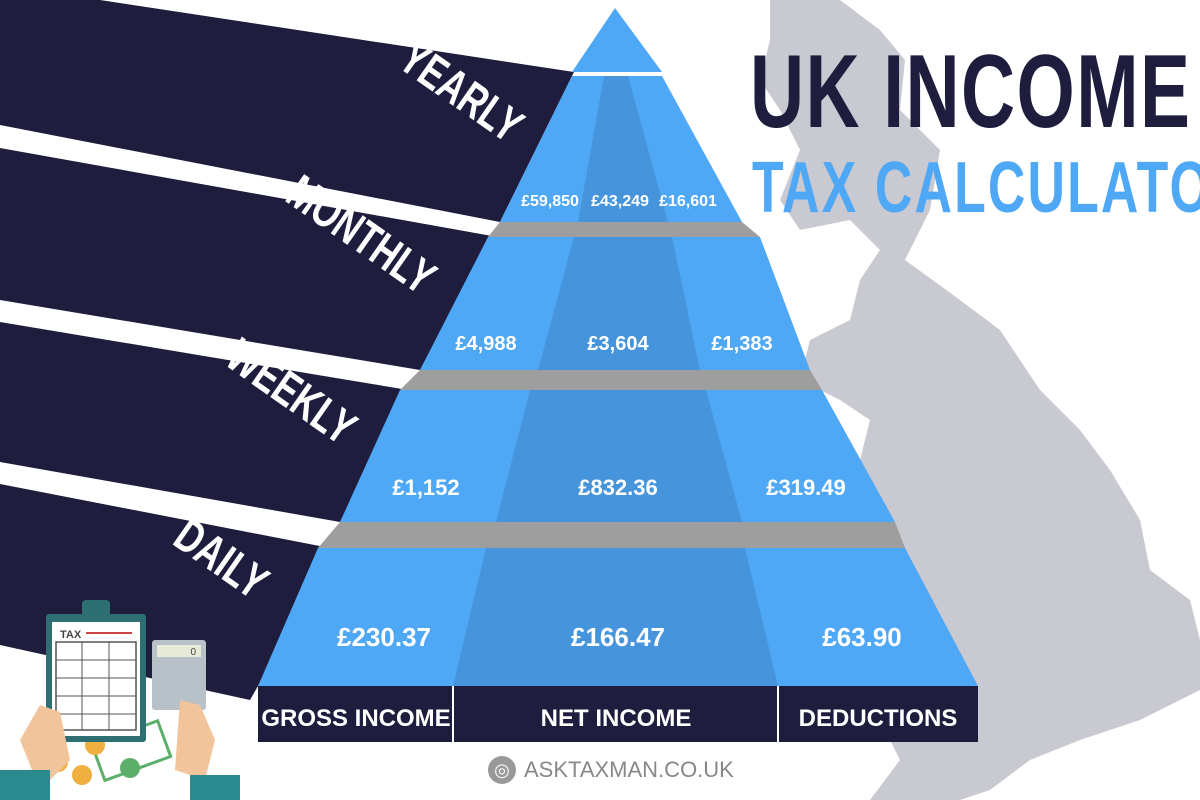 Image resolution: width=1200 pixels, height=800 pixels. What do you see at coordinates (618, 344) in the screenshot?
I see `monthly-net: £3,604` at bounding box center [618, 344].